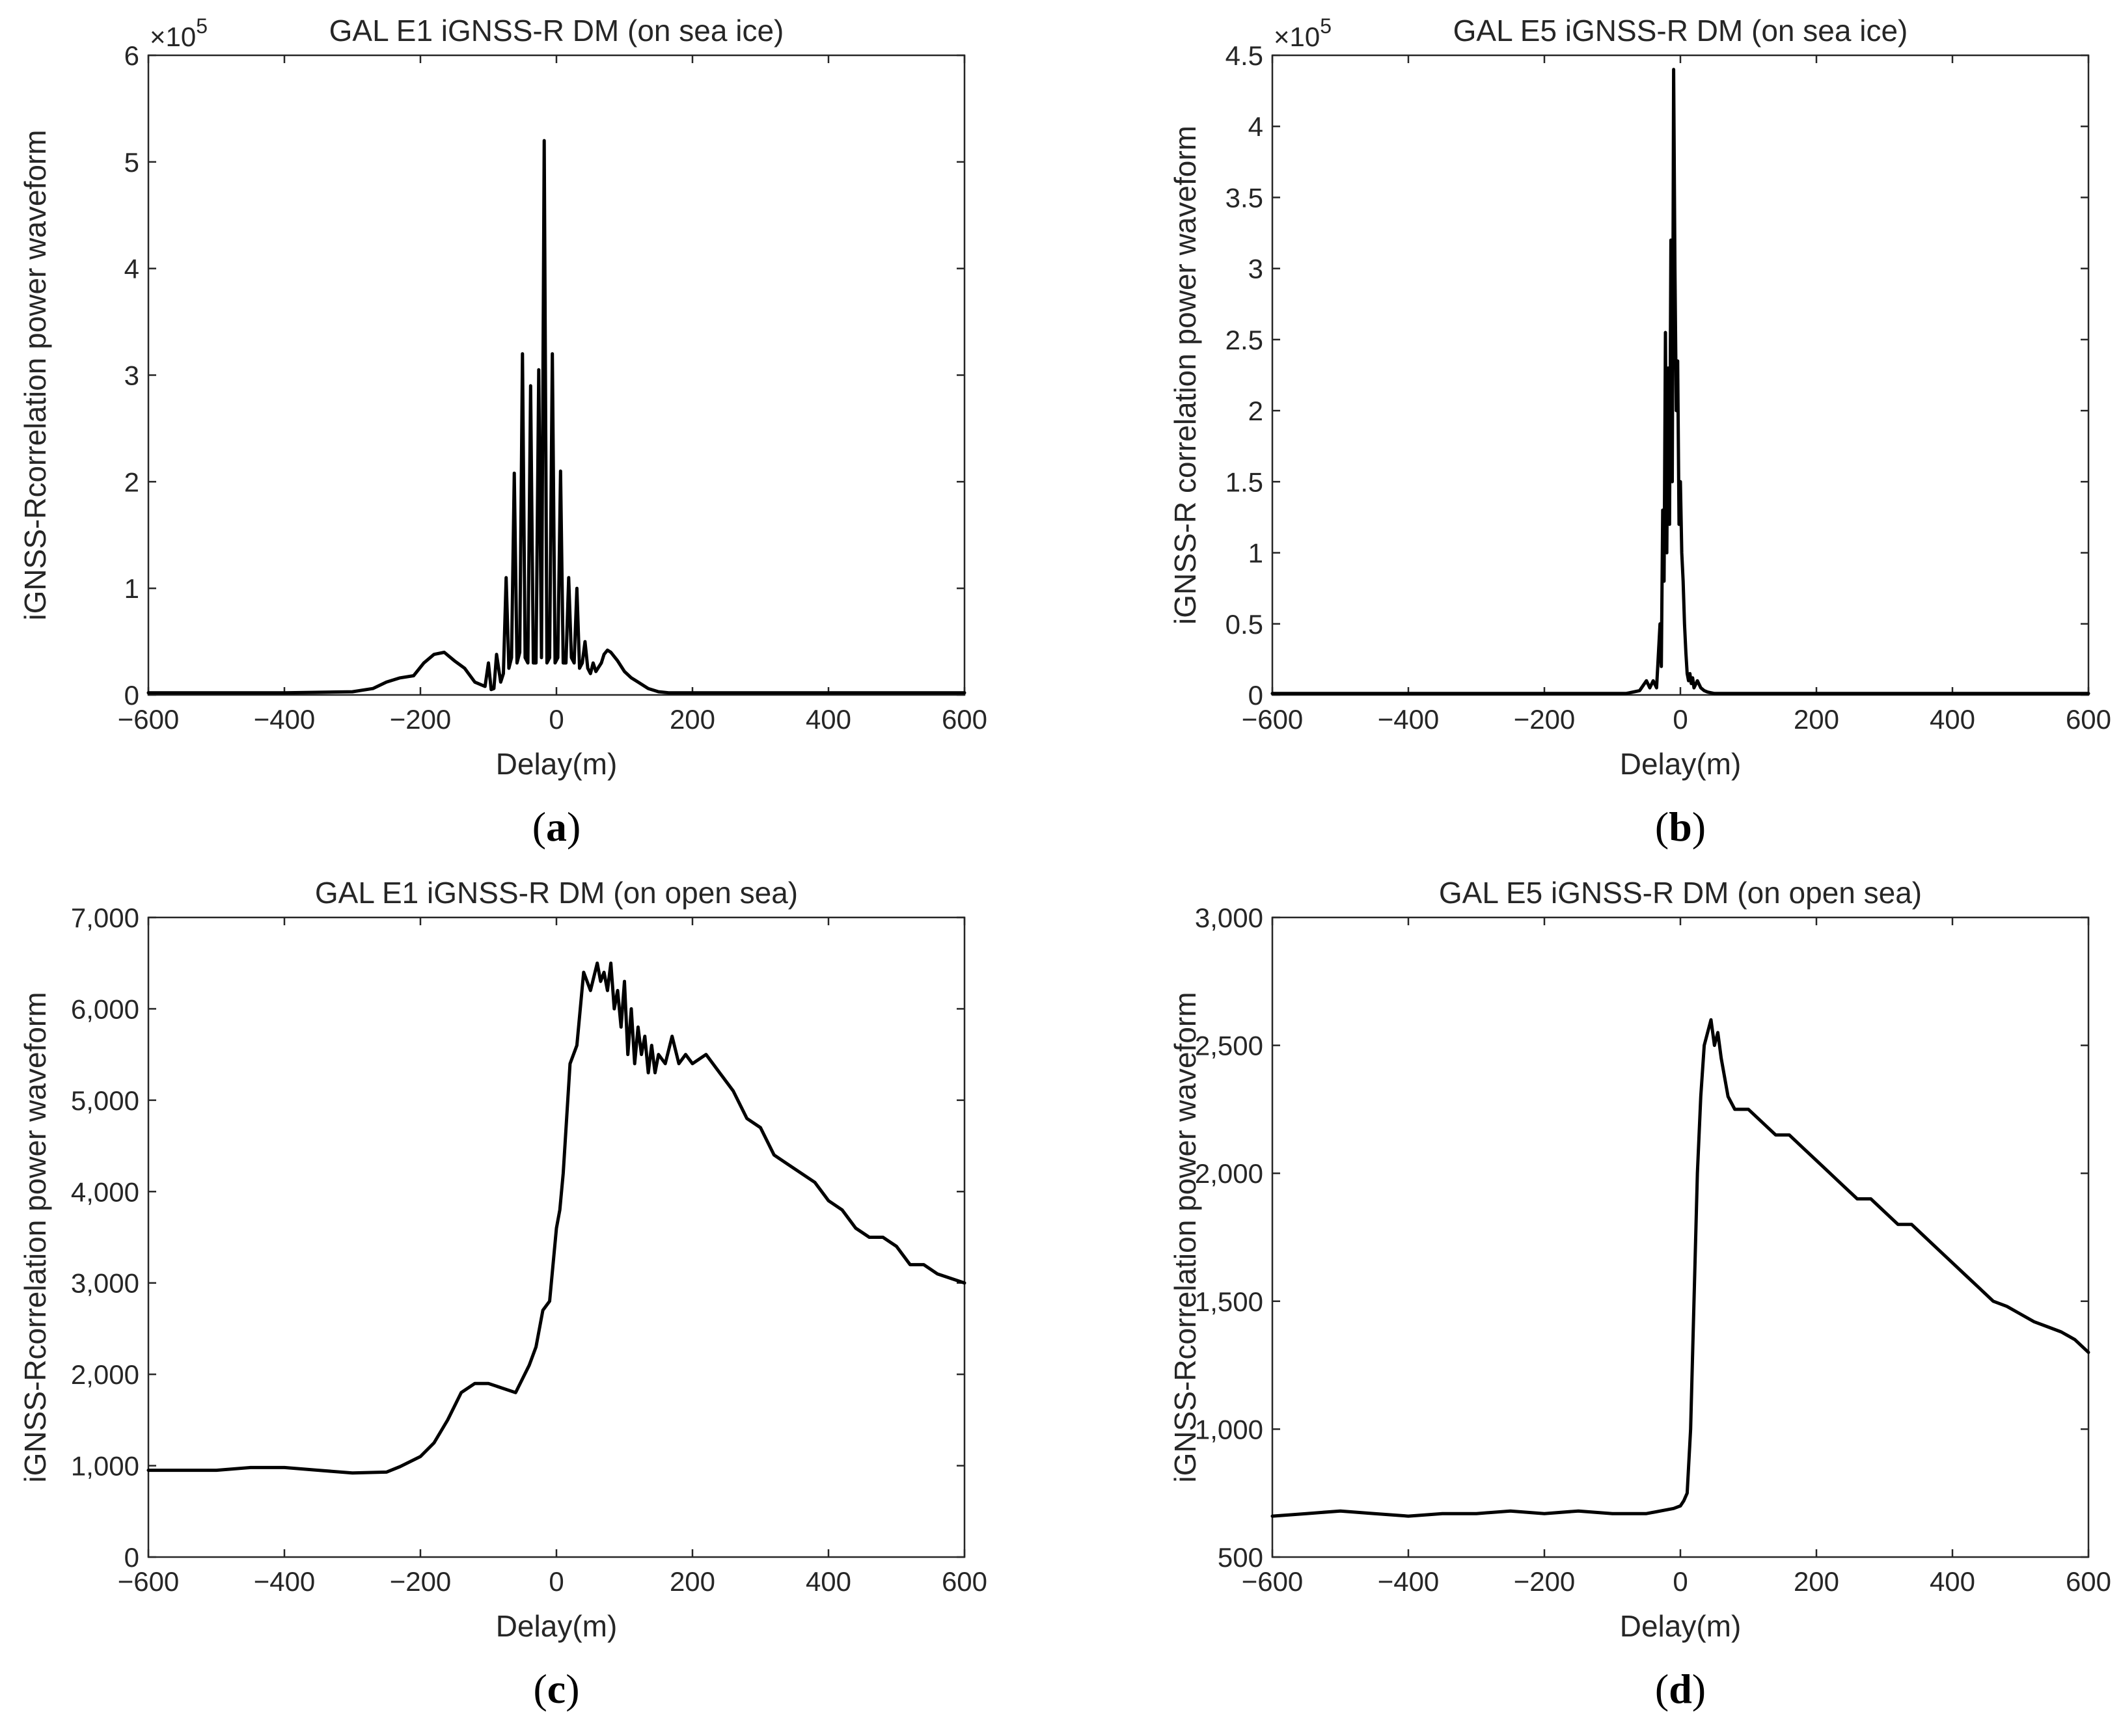 This screenshot has height=1736, width=2121. Describe the element at coordinates (1244, 624) in the screenshot. I see `y-tick-label: 0.5` at that location.